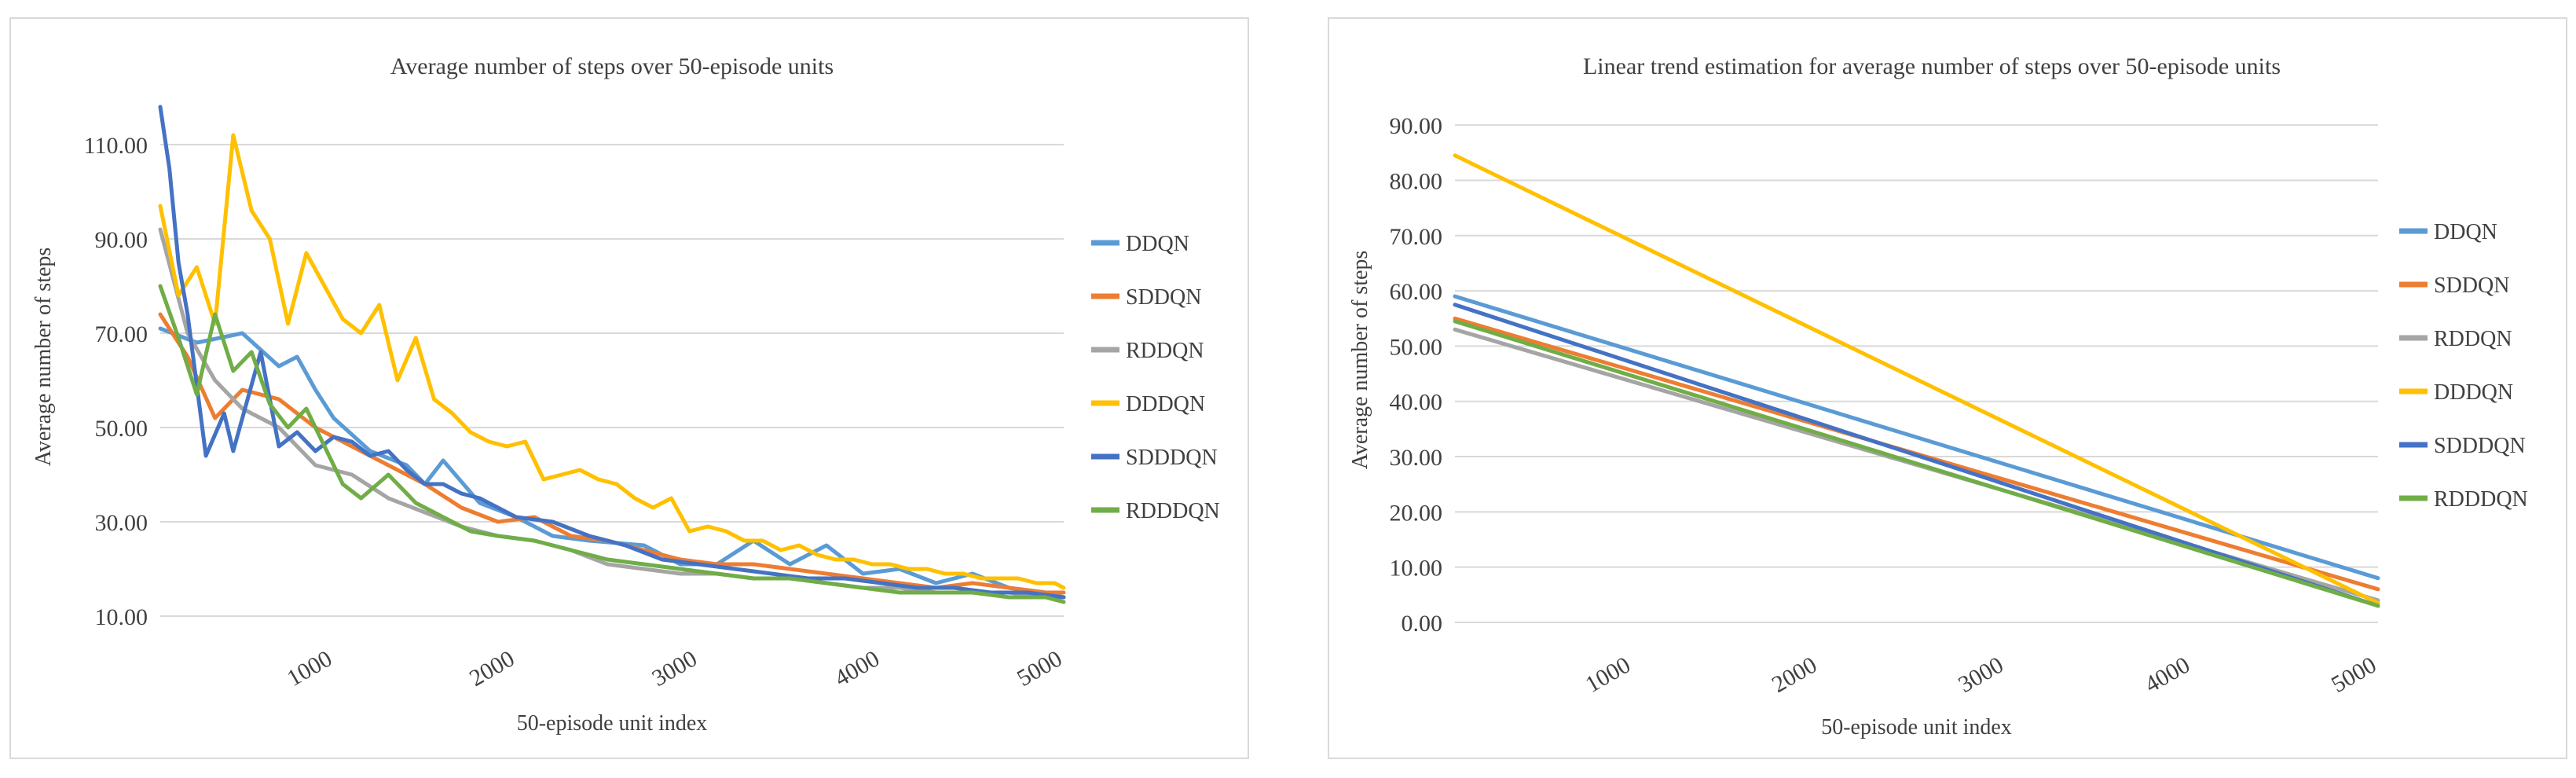 This screenshot has height=778, width=2576. What do you see at coordinates (1416, 181) in the screenshot?
I see `y-tick-label: 80.00` at bounding box center [1416, 181].